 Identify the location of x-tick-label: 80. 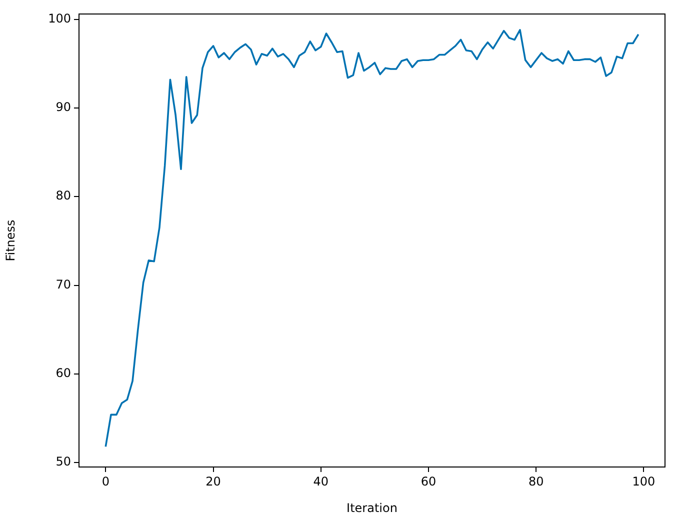
(536, 481).